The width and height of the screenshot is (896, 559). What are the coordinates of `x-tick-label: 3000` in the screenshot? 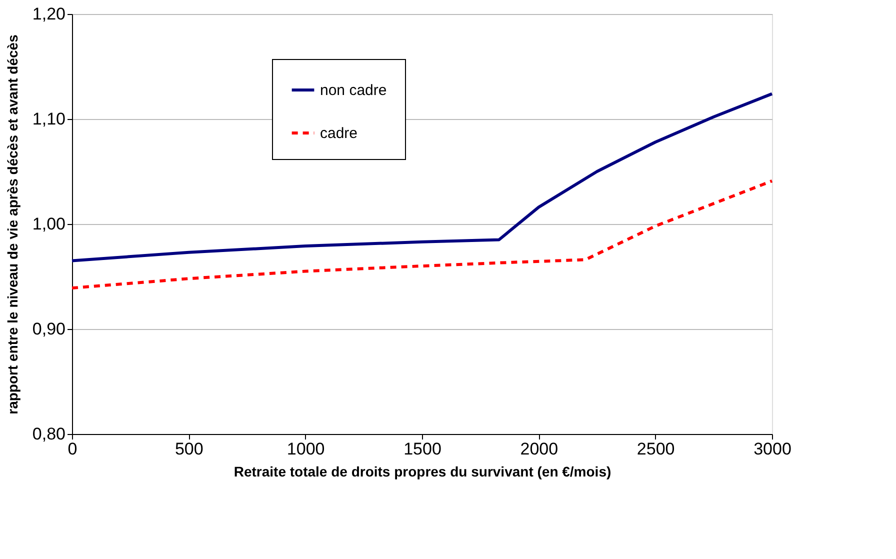 It's located at (773, 449).